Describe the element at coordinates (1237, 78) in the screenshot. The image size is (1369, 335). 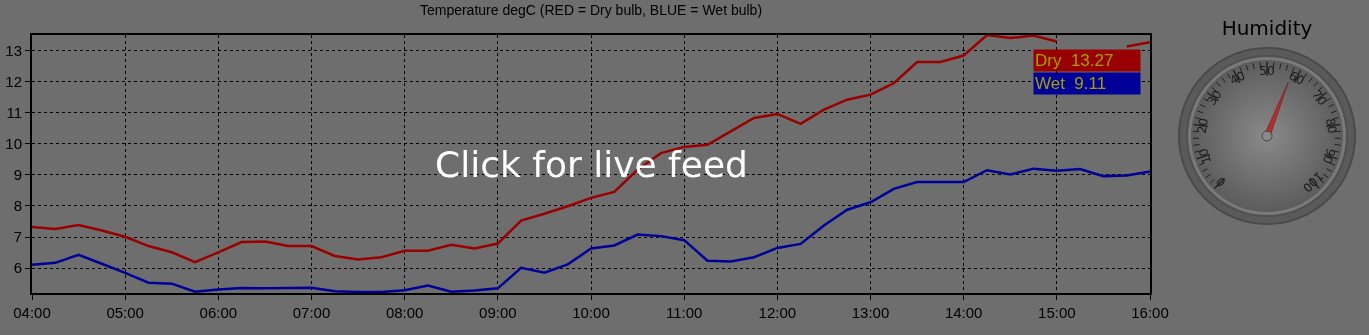
I see `text: 40` at that location.